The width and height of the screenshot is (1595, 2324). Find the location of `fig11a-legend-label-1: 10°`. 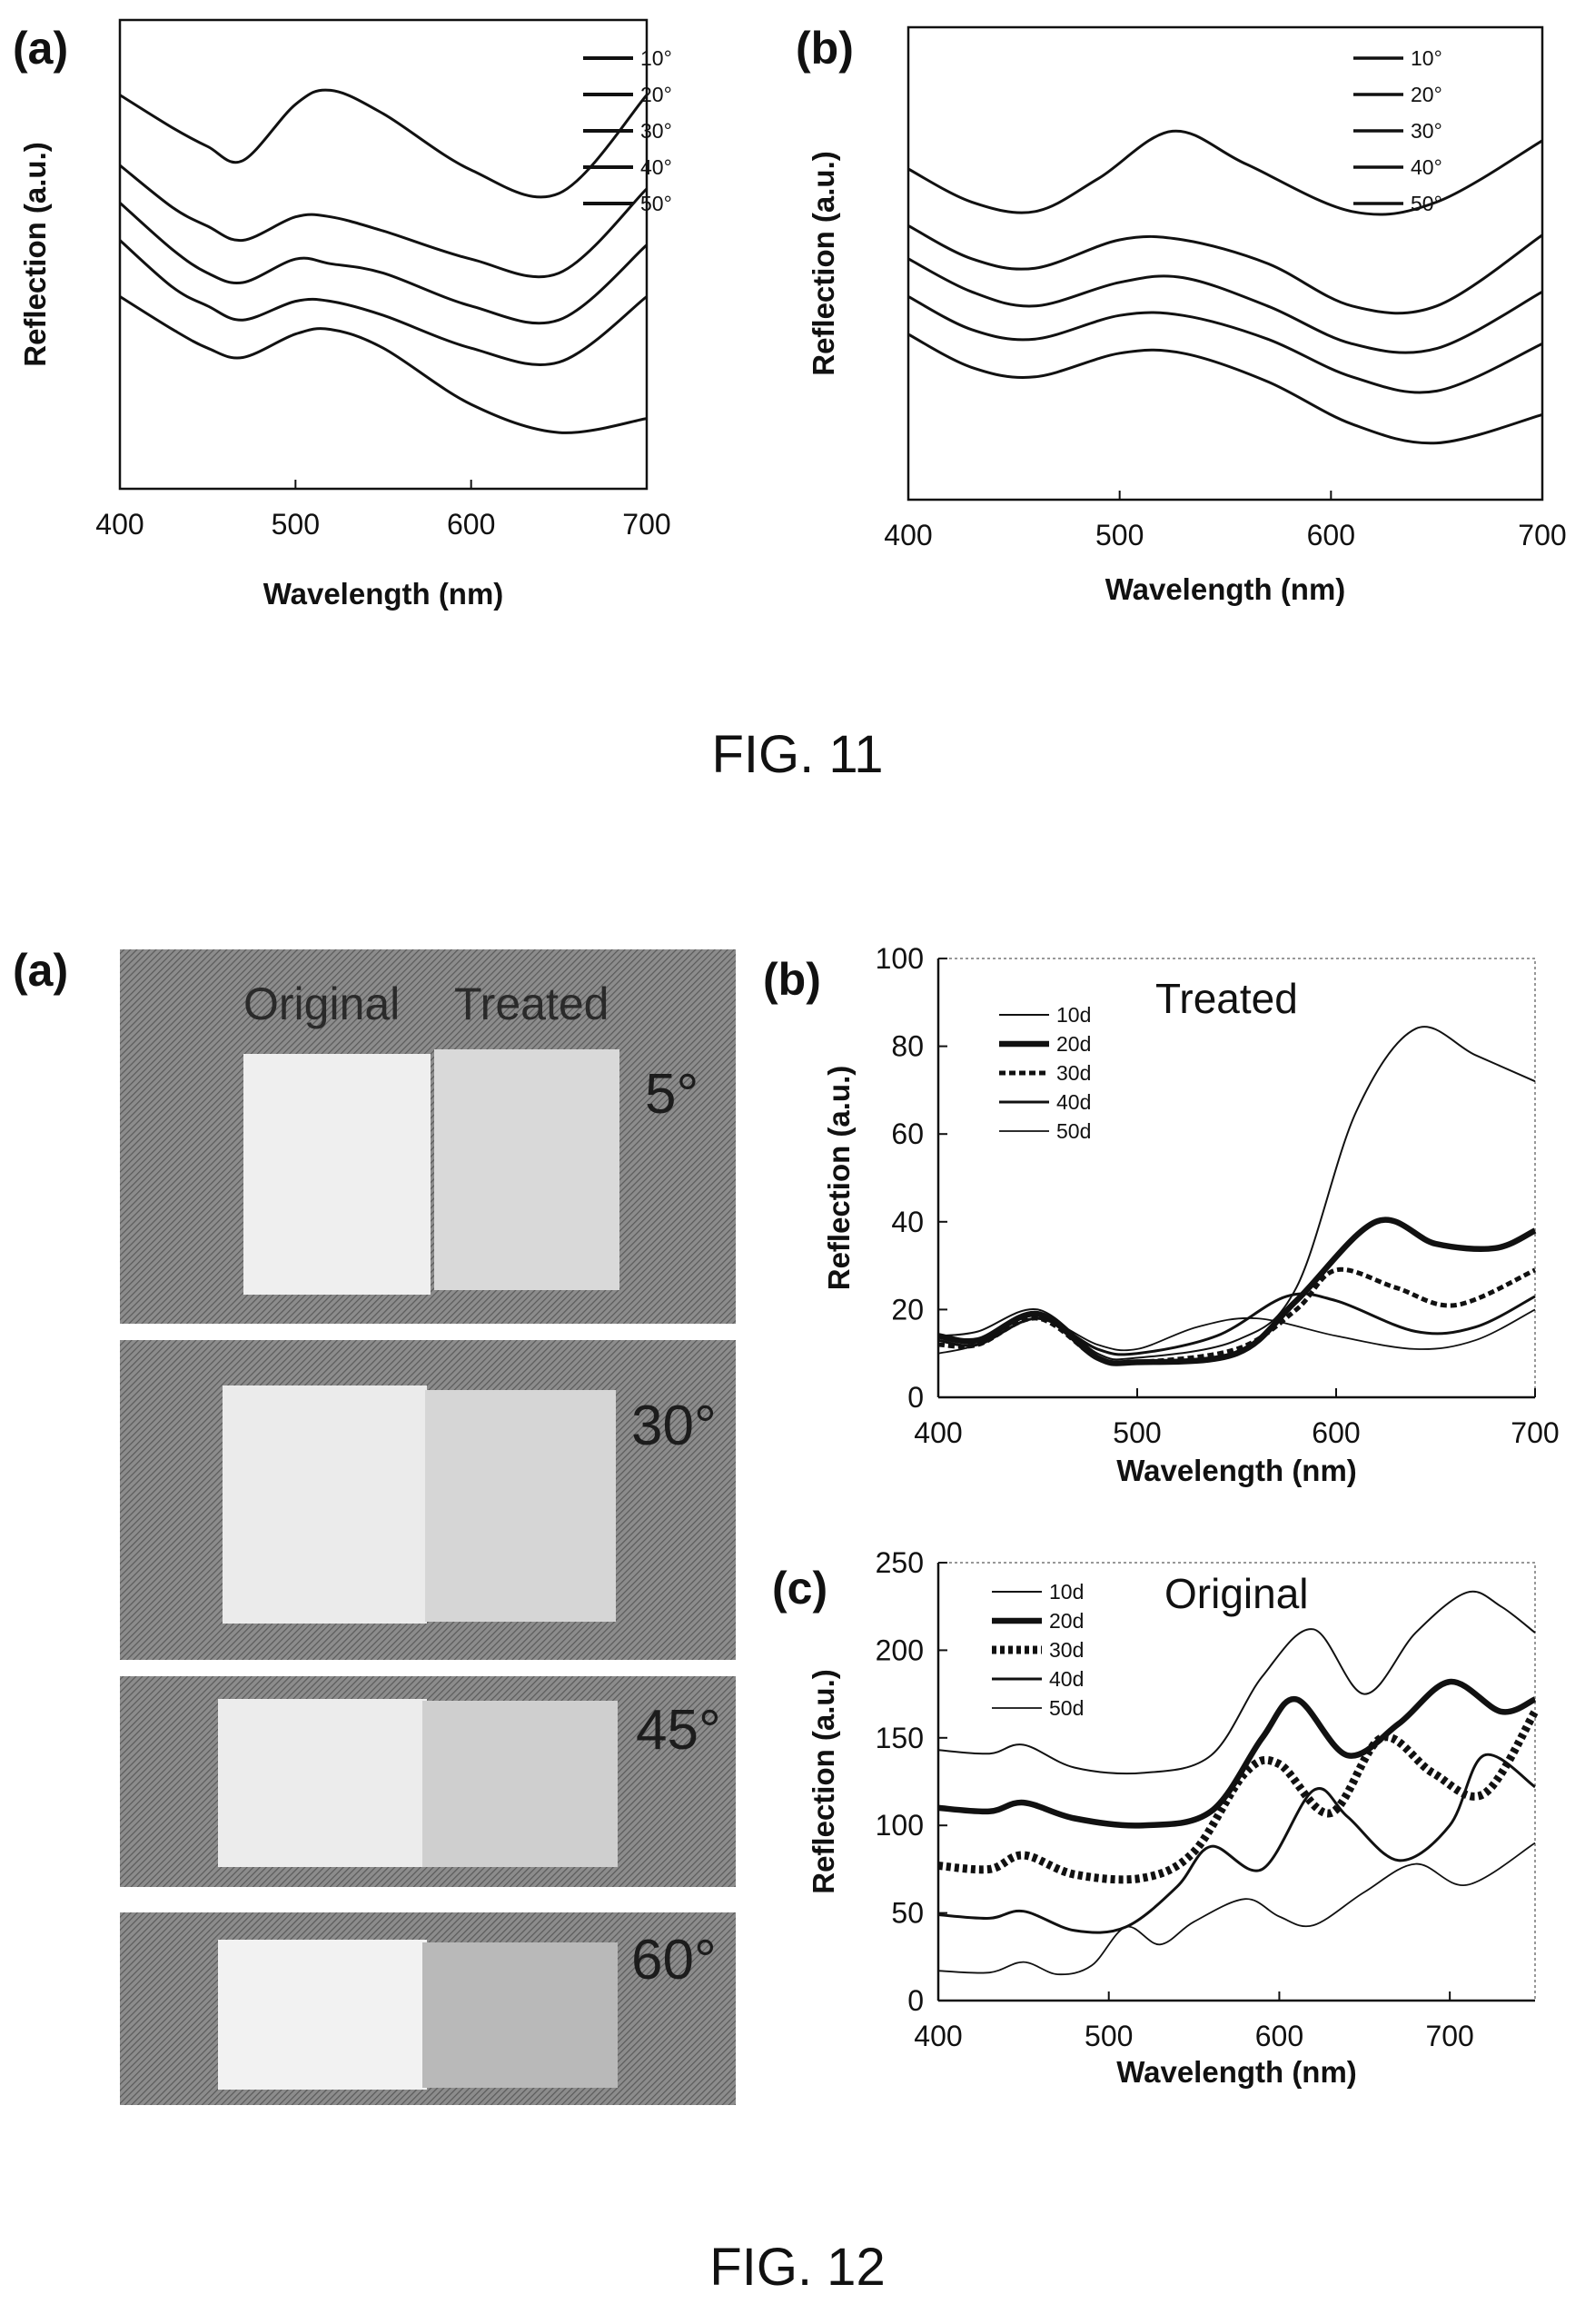

fig11a-legend-label-1: 10° is located at coordinates (656, 58).